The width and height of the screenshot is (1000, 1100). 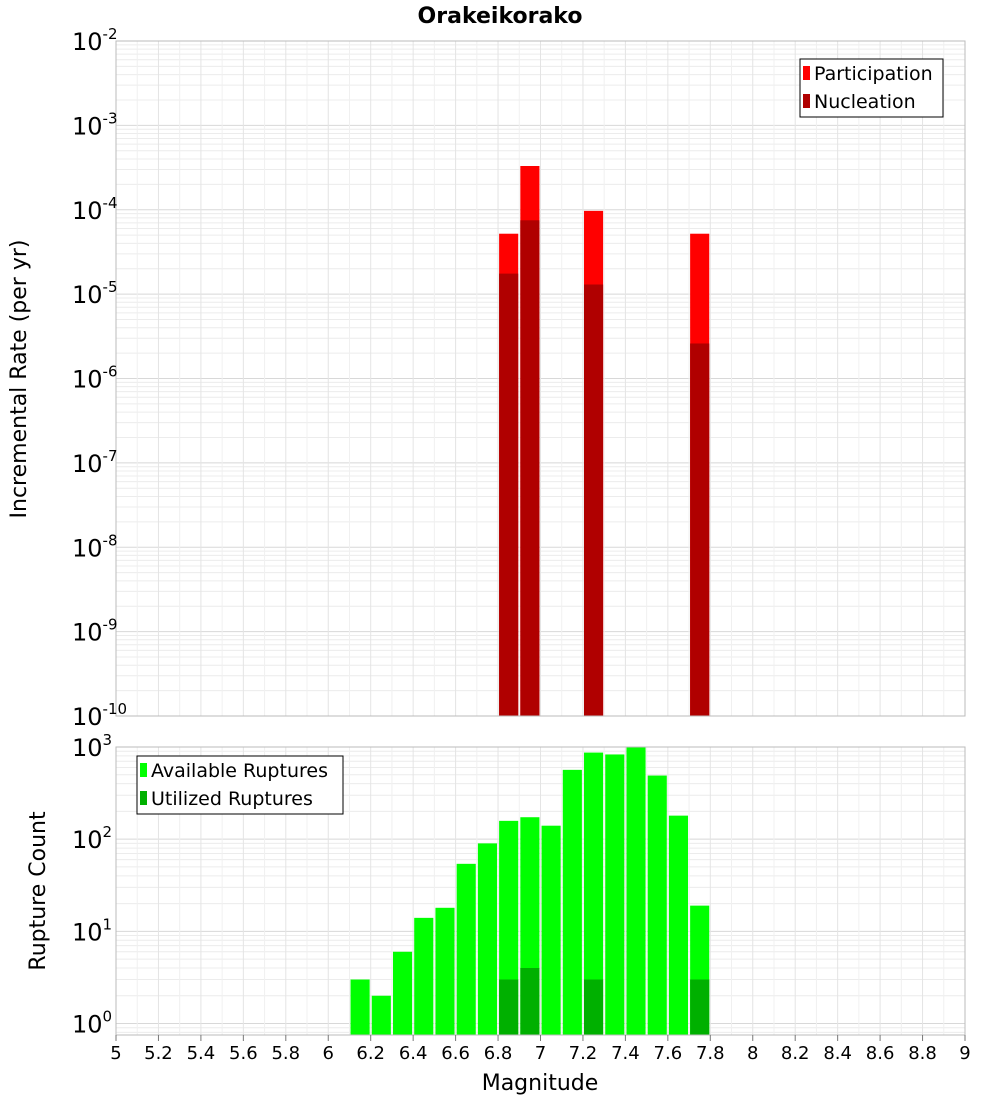 I want to click on top-bars, so click(x=604, y=441).